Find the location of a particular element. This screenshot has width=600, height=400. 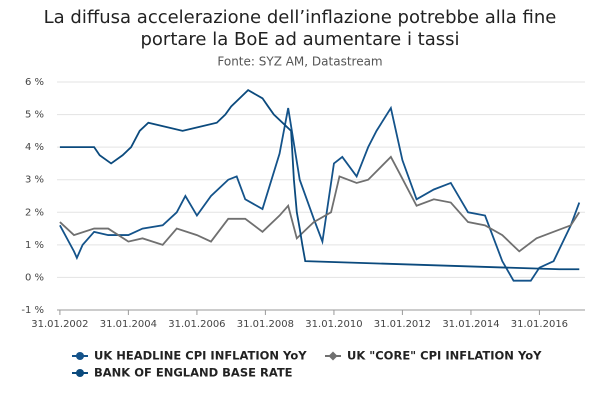

y-tick-label: 1 % is located at coordinates (34, 245).